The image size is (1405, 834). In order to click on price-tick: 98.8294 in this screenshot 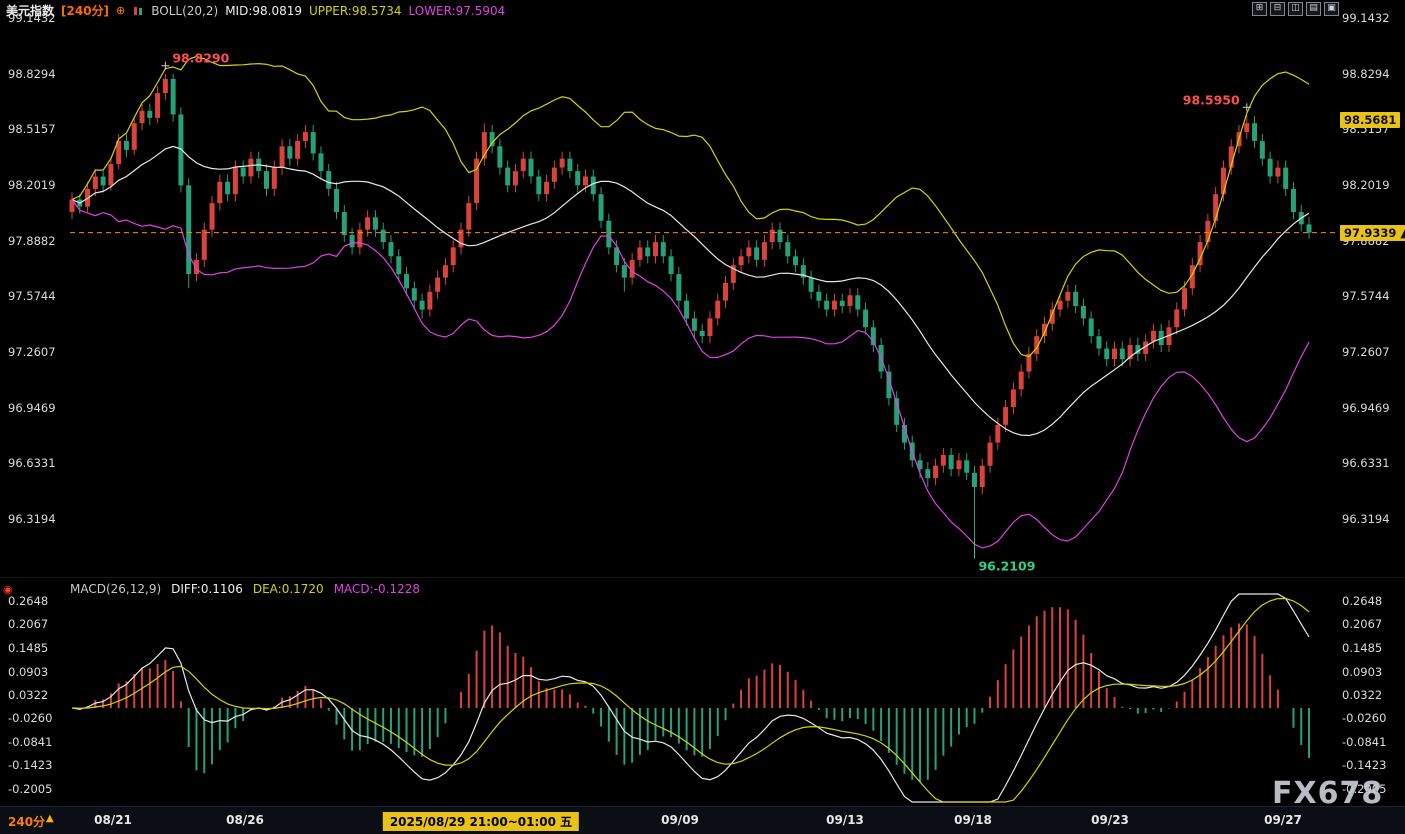, I will do `click(1366, 73)`.